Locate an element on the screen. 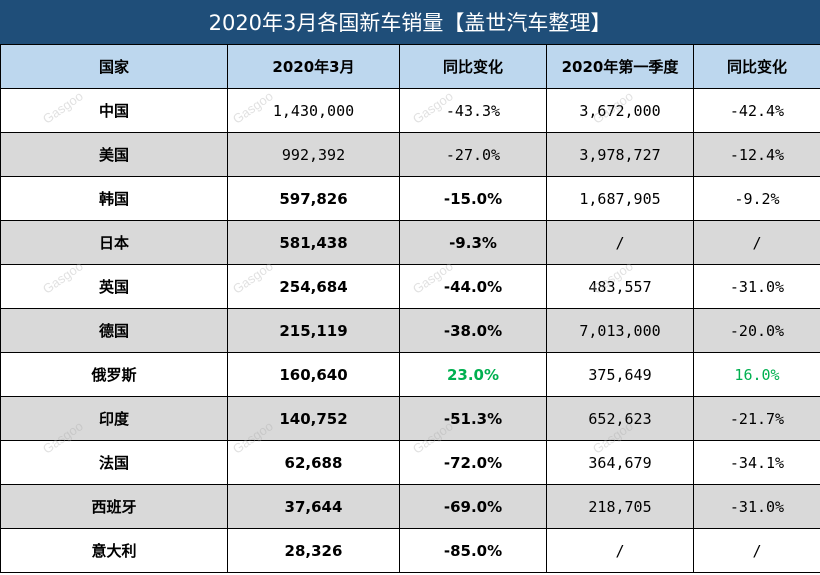  country-cell: 韩国 is located at coordinates (114, 198).